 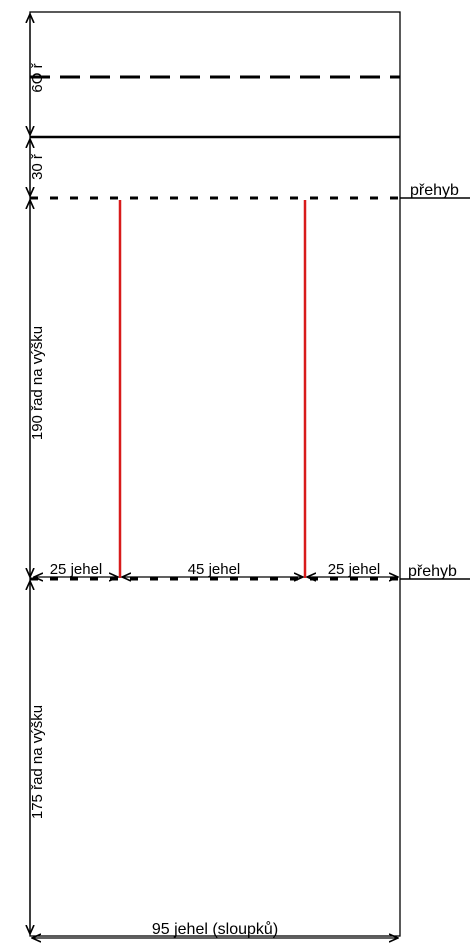 What do you see at coordinates (76, 569) in the screenshot?
I see `label-25-stitches-left: 25 jehel` at bounding box center [76, 569].